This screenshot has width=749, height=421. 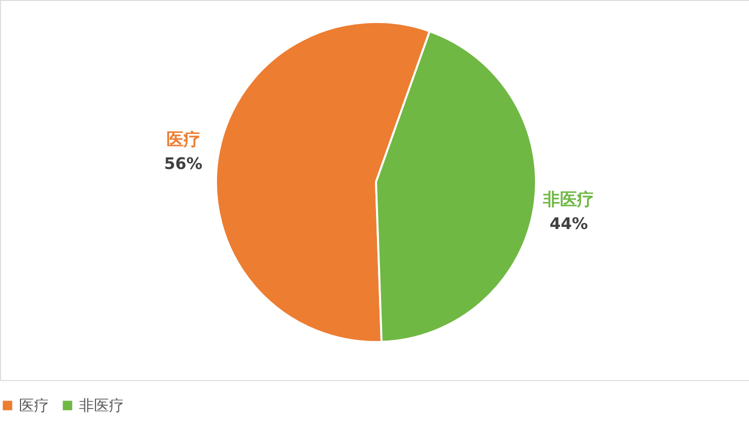 I want to click on slice-label: 非医疗, so click(x=568, y=200).